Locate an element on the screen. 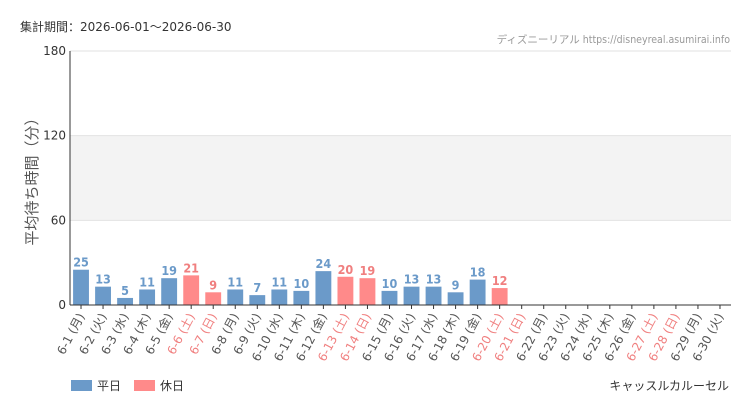  period-label: 集計期間：2026-06-01～2026-06-30 is located at coordinates (125, 26).